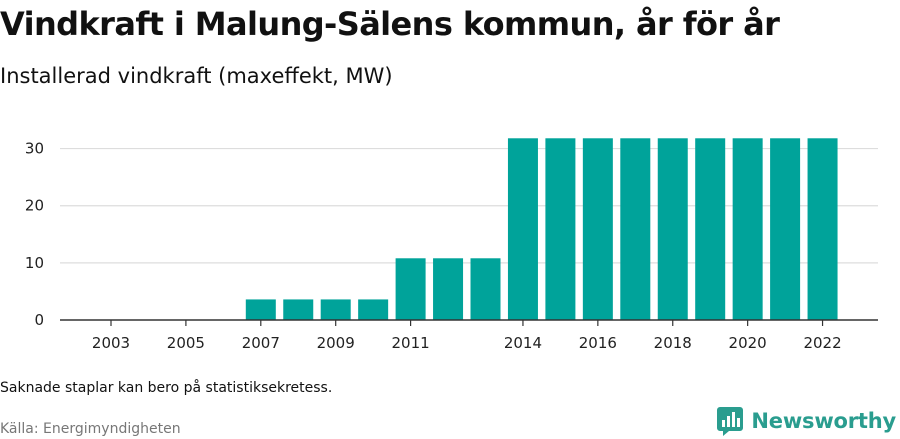 This screenshot has height=439, width=900. Describe the element at coordinates (336, 343) in the screenshot. I see `x-tick-label: 2009` at that location.